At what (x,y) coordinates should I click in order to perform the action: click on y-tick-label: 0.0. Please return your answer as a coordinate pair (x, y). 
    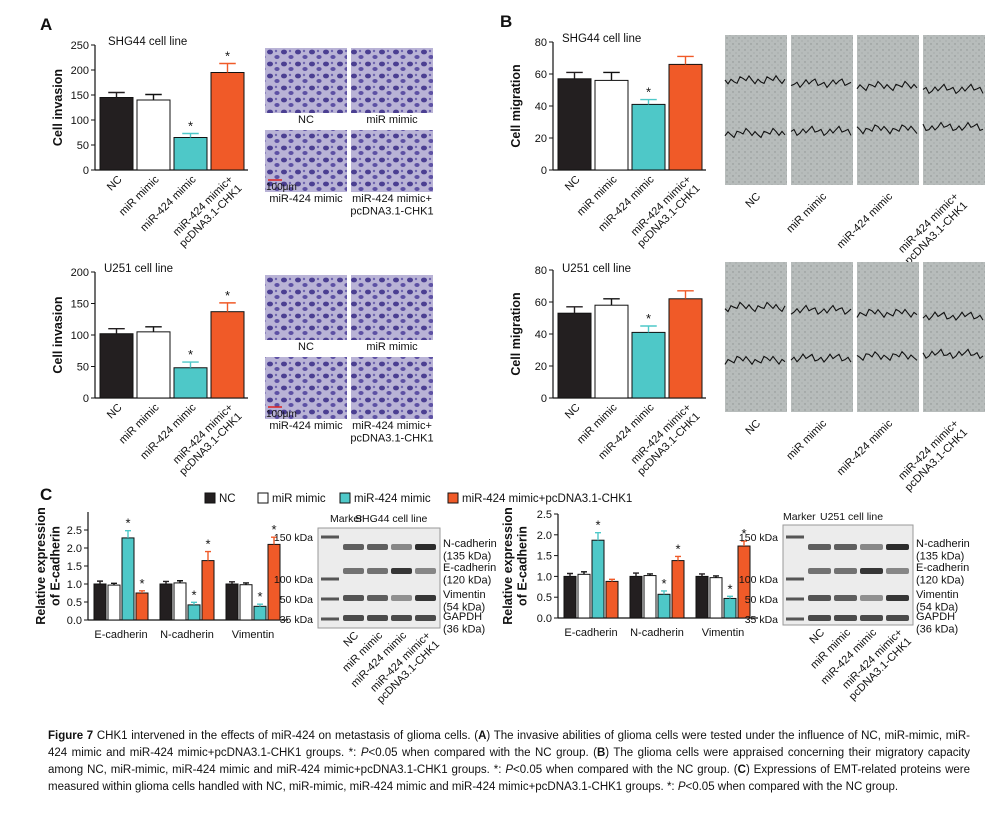
    Looking at the image, I should click on (74, 621).